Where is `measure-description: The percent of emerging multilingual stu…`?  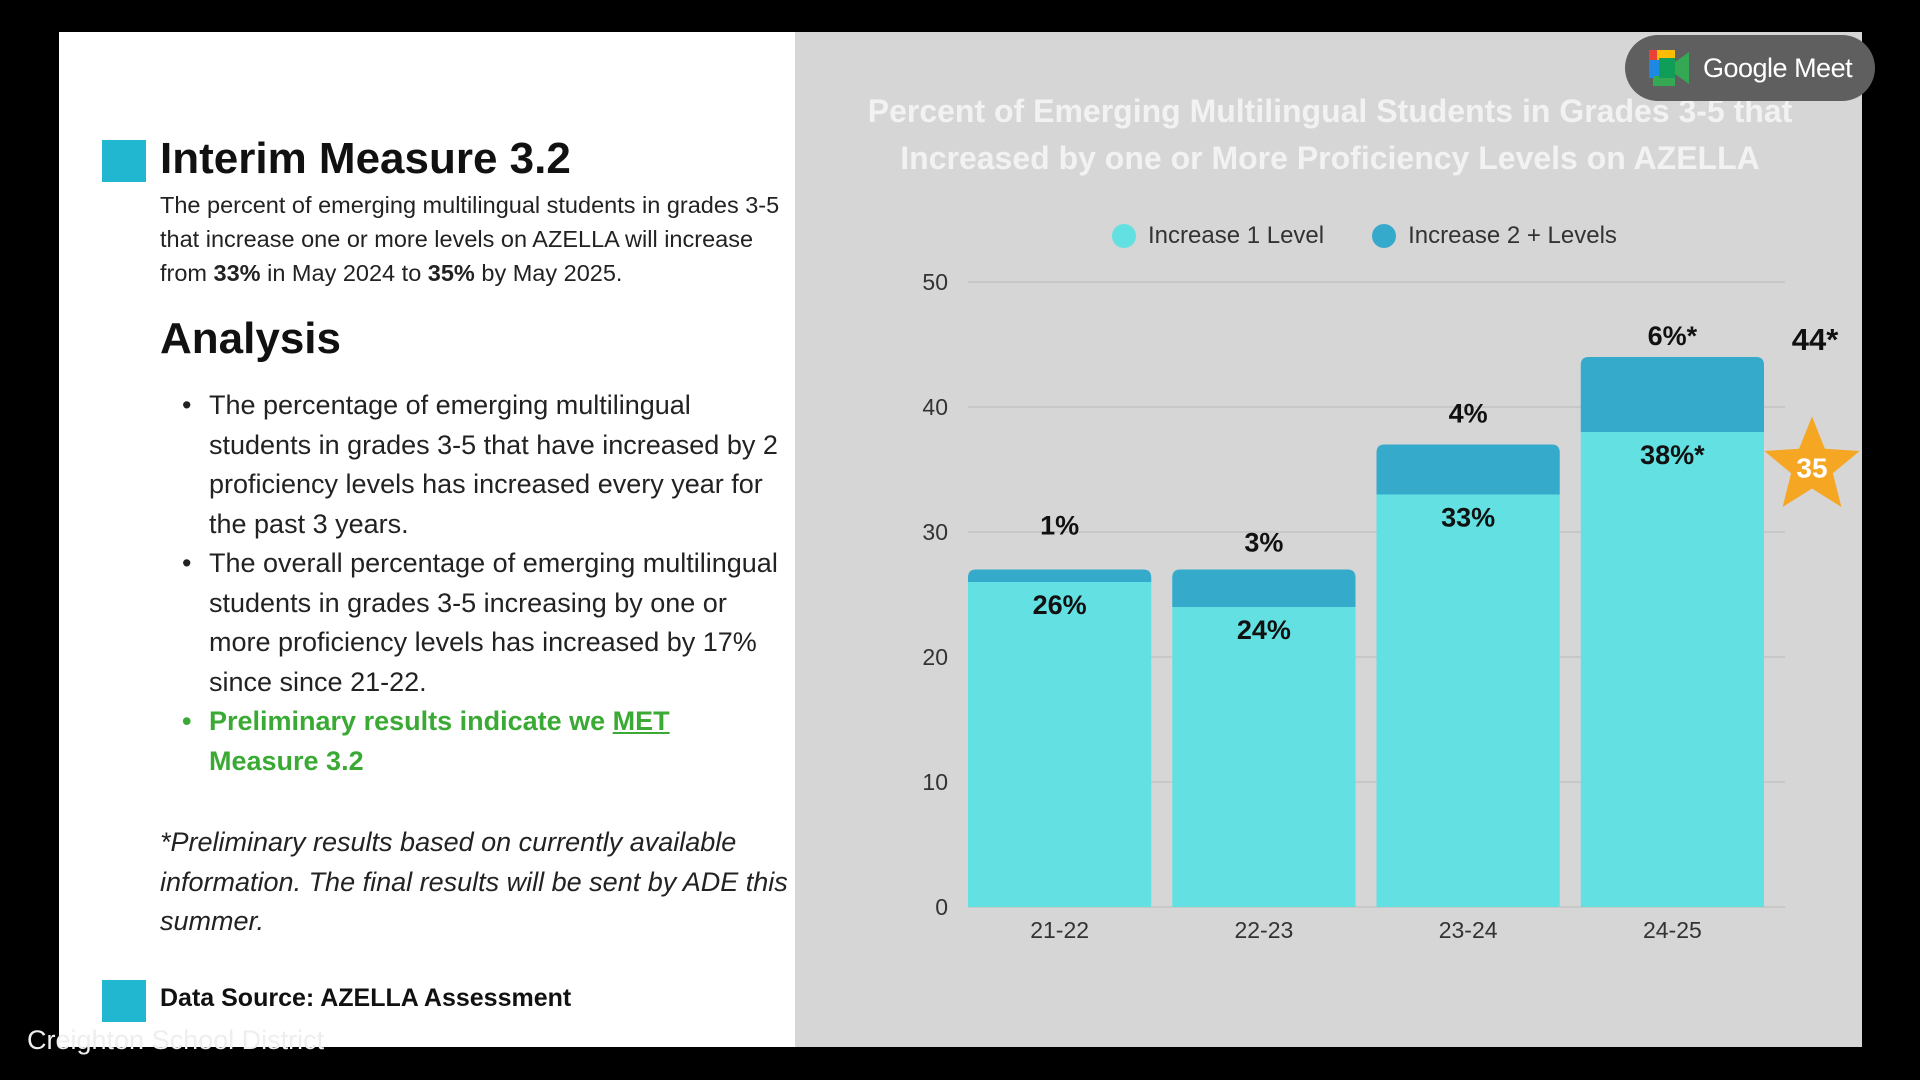
measure-description: The percent of emerging multilingual stu… is located at coordinates (470, 239).